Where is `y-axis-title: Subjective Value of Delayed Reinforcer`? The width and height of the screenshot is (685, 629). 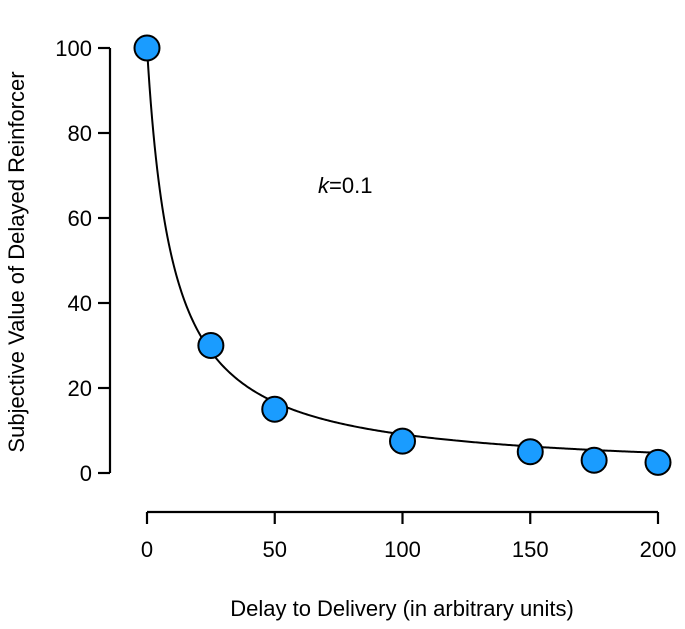
y-axis-title: Subjective Value of Delayed Reinforcer is located at coordinates (16, 261).